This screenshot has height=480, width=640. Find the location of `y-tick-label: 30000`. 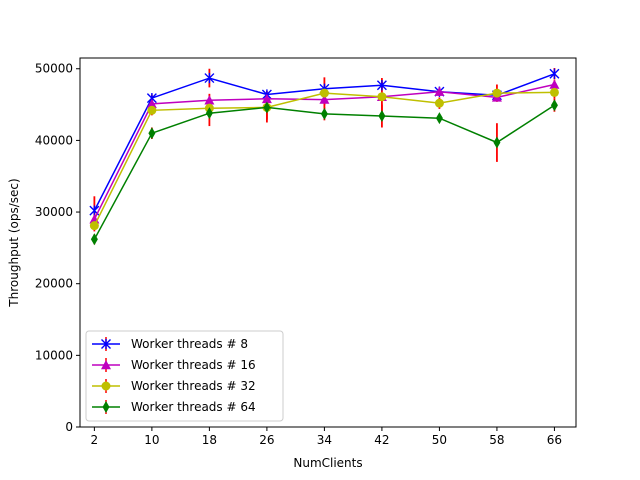

y-tick-label: 30000 is located at coordinates (54, 212).